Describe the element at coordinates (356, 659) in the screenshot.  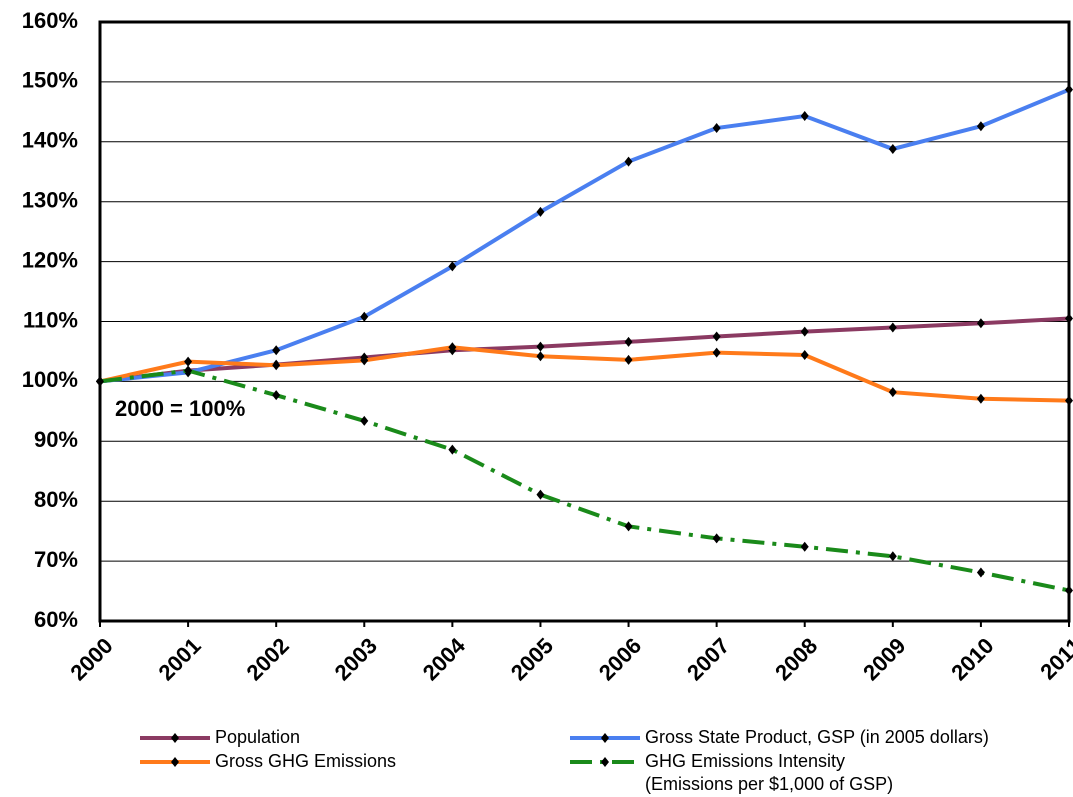
I see `x-tick-label: 2003` at that location.